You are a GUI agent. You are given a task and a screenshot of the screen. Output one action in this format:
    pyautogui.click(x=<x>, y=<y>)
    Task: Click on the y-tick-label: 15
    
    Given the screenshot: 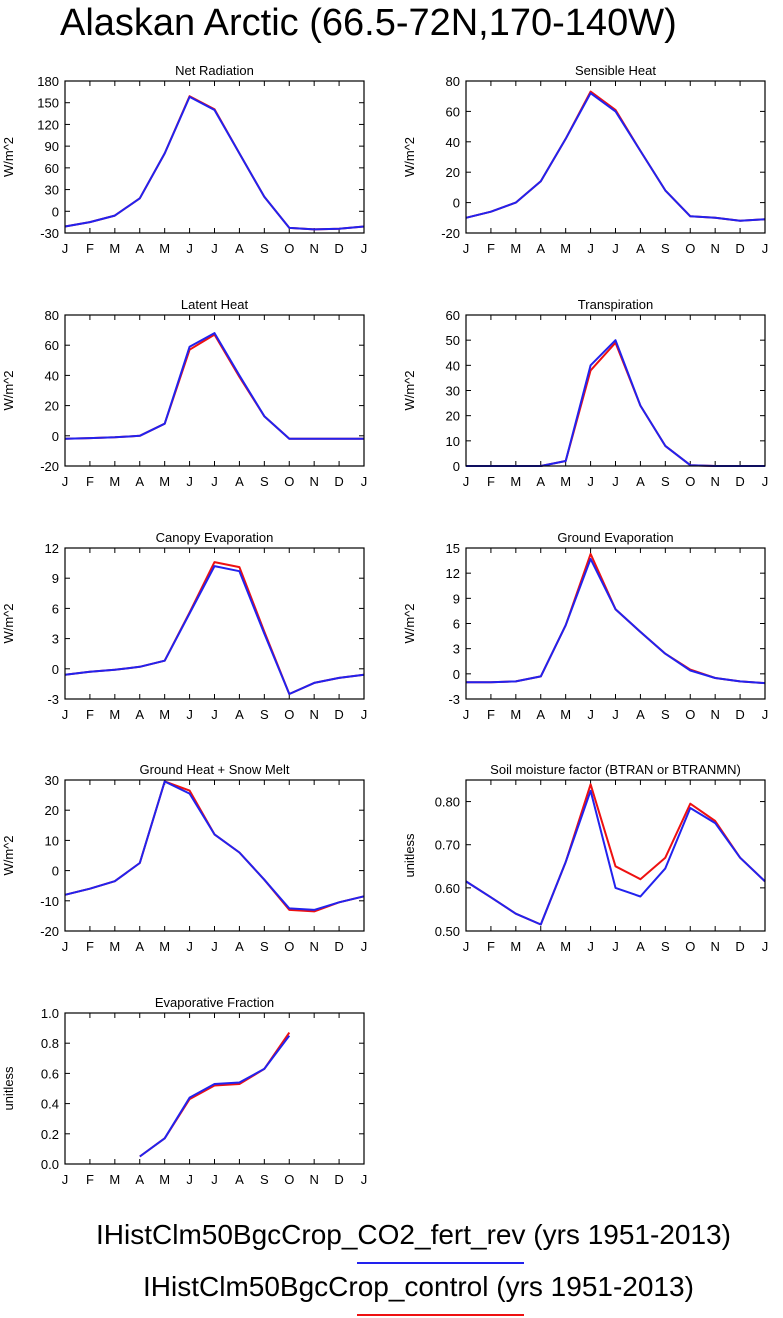 What is the action you would take?
    pyautogui.click(x=453, y=548)
    